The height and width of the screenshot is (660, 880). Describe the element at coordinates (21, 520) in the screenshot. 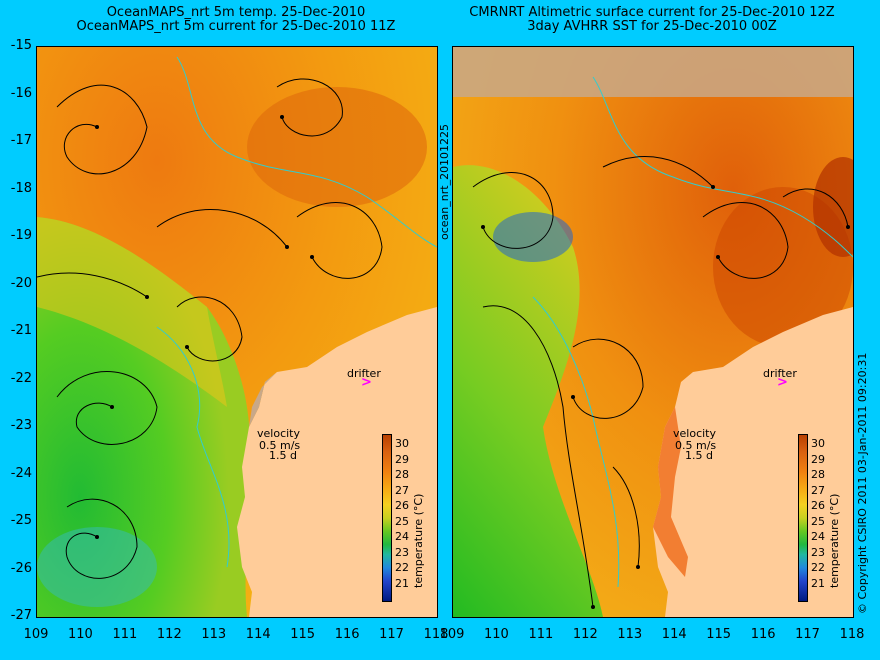

I see `latitude-tick-label: -25` at that location.